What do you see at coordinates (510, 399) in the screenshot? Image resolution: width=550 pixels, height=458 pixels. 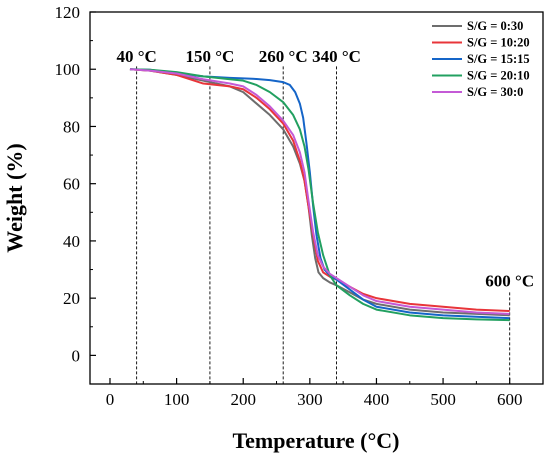 I see `x-tick-label-6: 600` at bounding box center [510, 399].